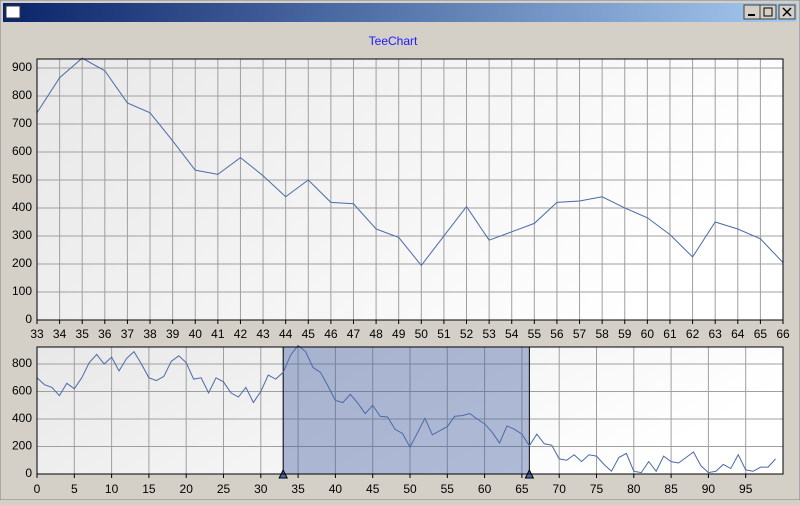 This screenshot has height=505, width=800. Describe the element at coordinates (671, 489) in the screenshot. I see `x-tick-label: 85` at that location.